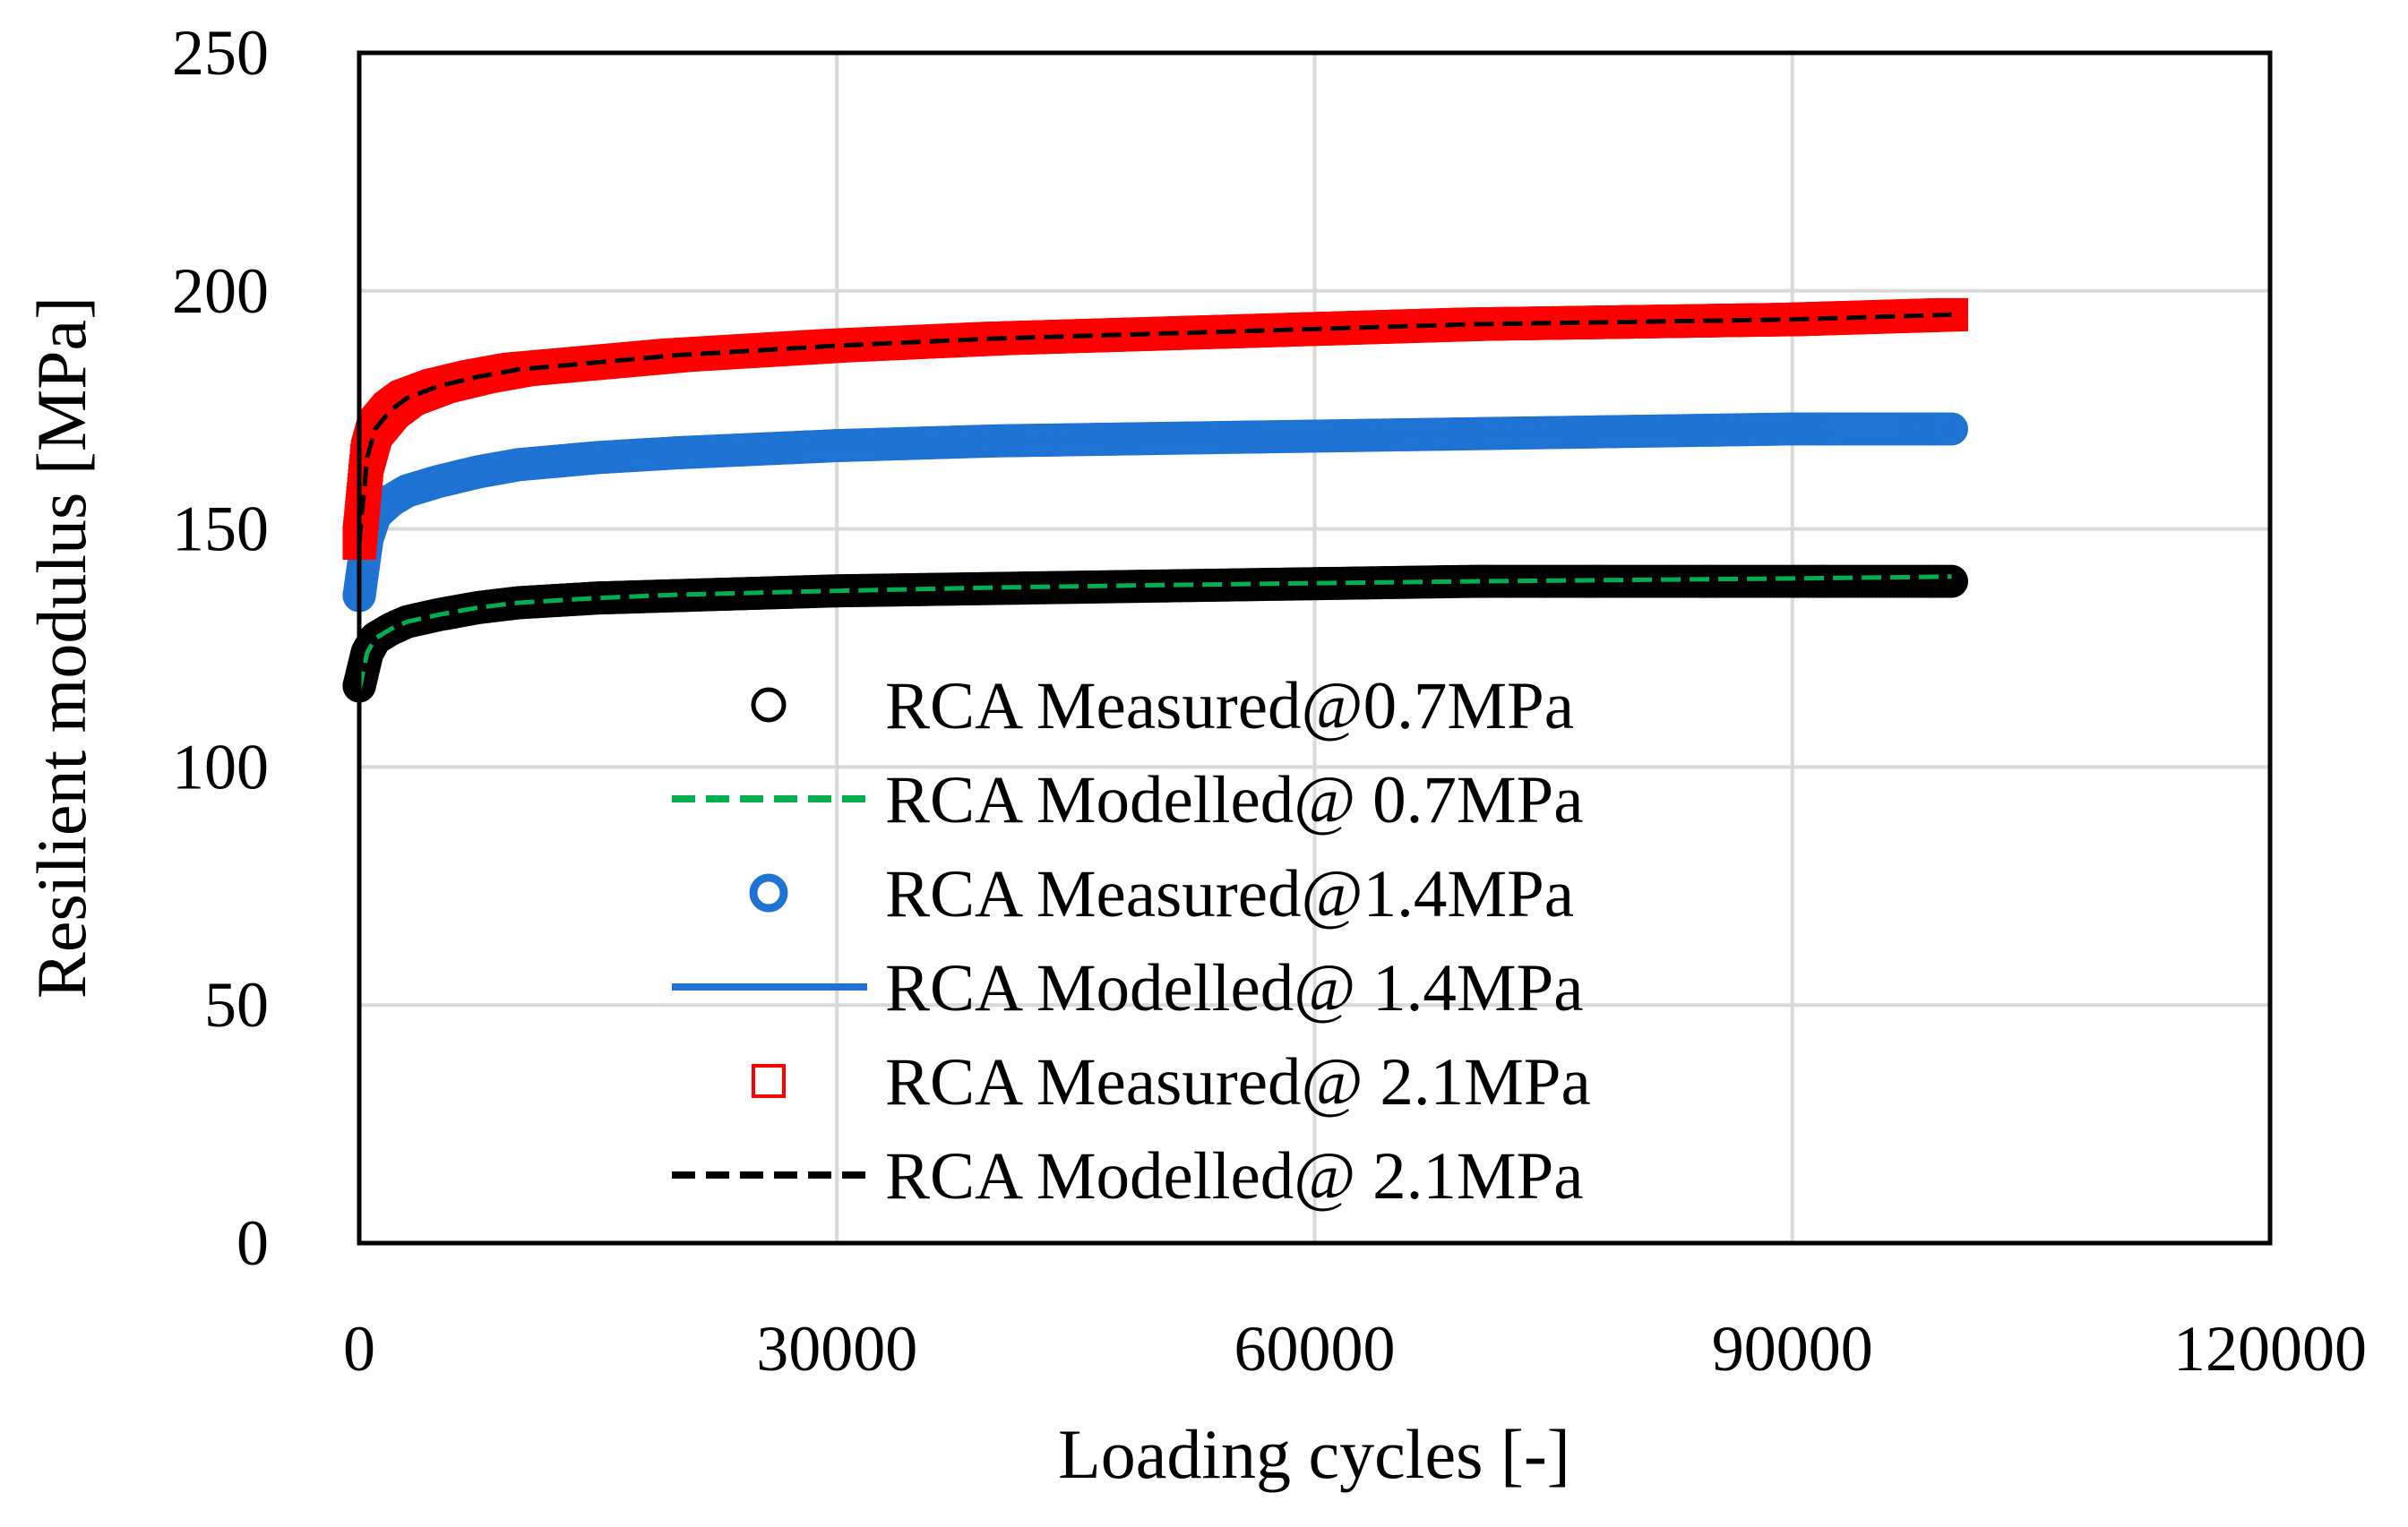 This screenshot has height=1527, width=2408. I want to click on x-axis-title: Loading cycles [-], so click(1314, 1454).